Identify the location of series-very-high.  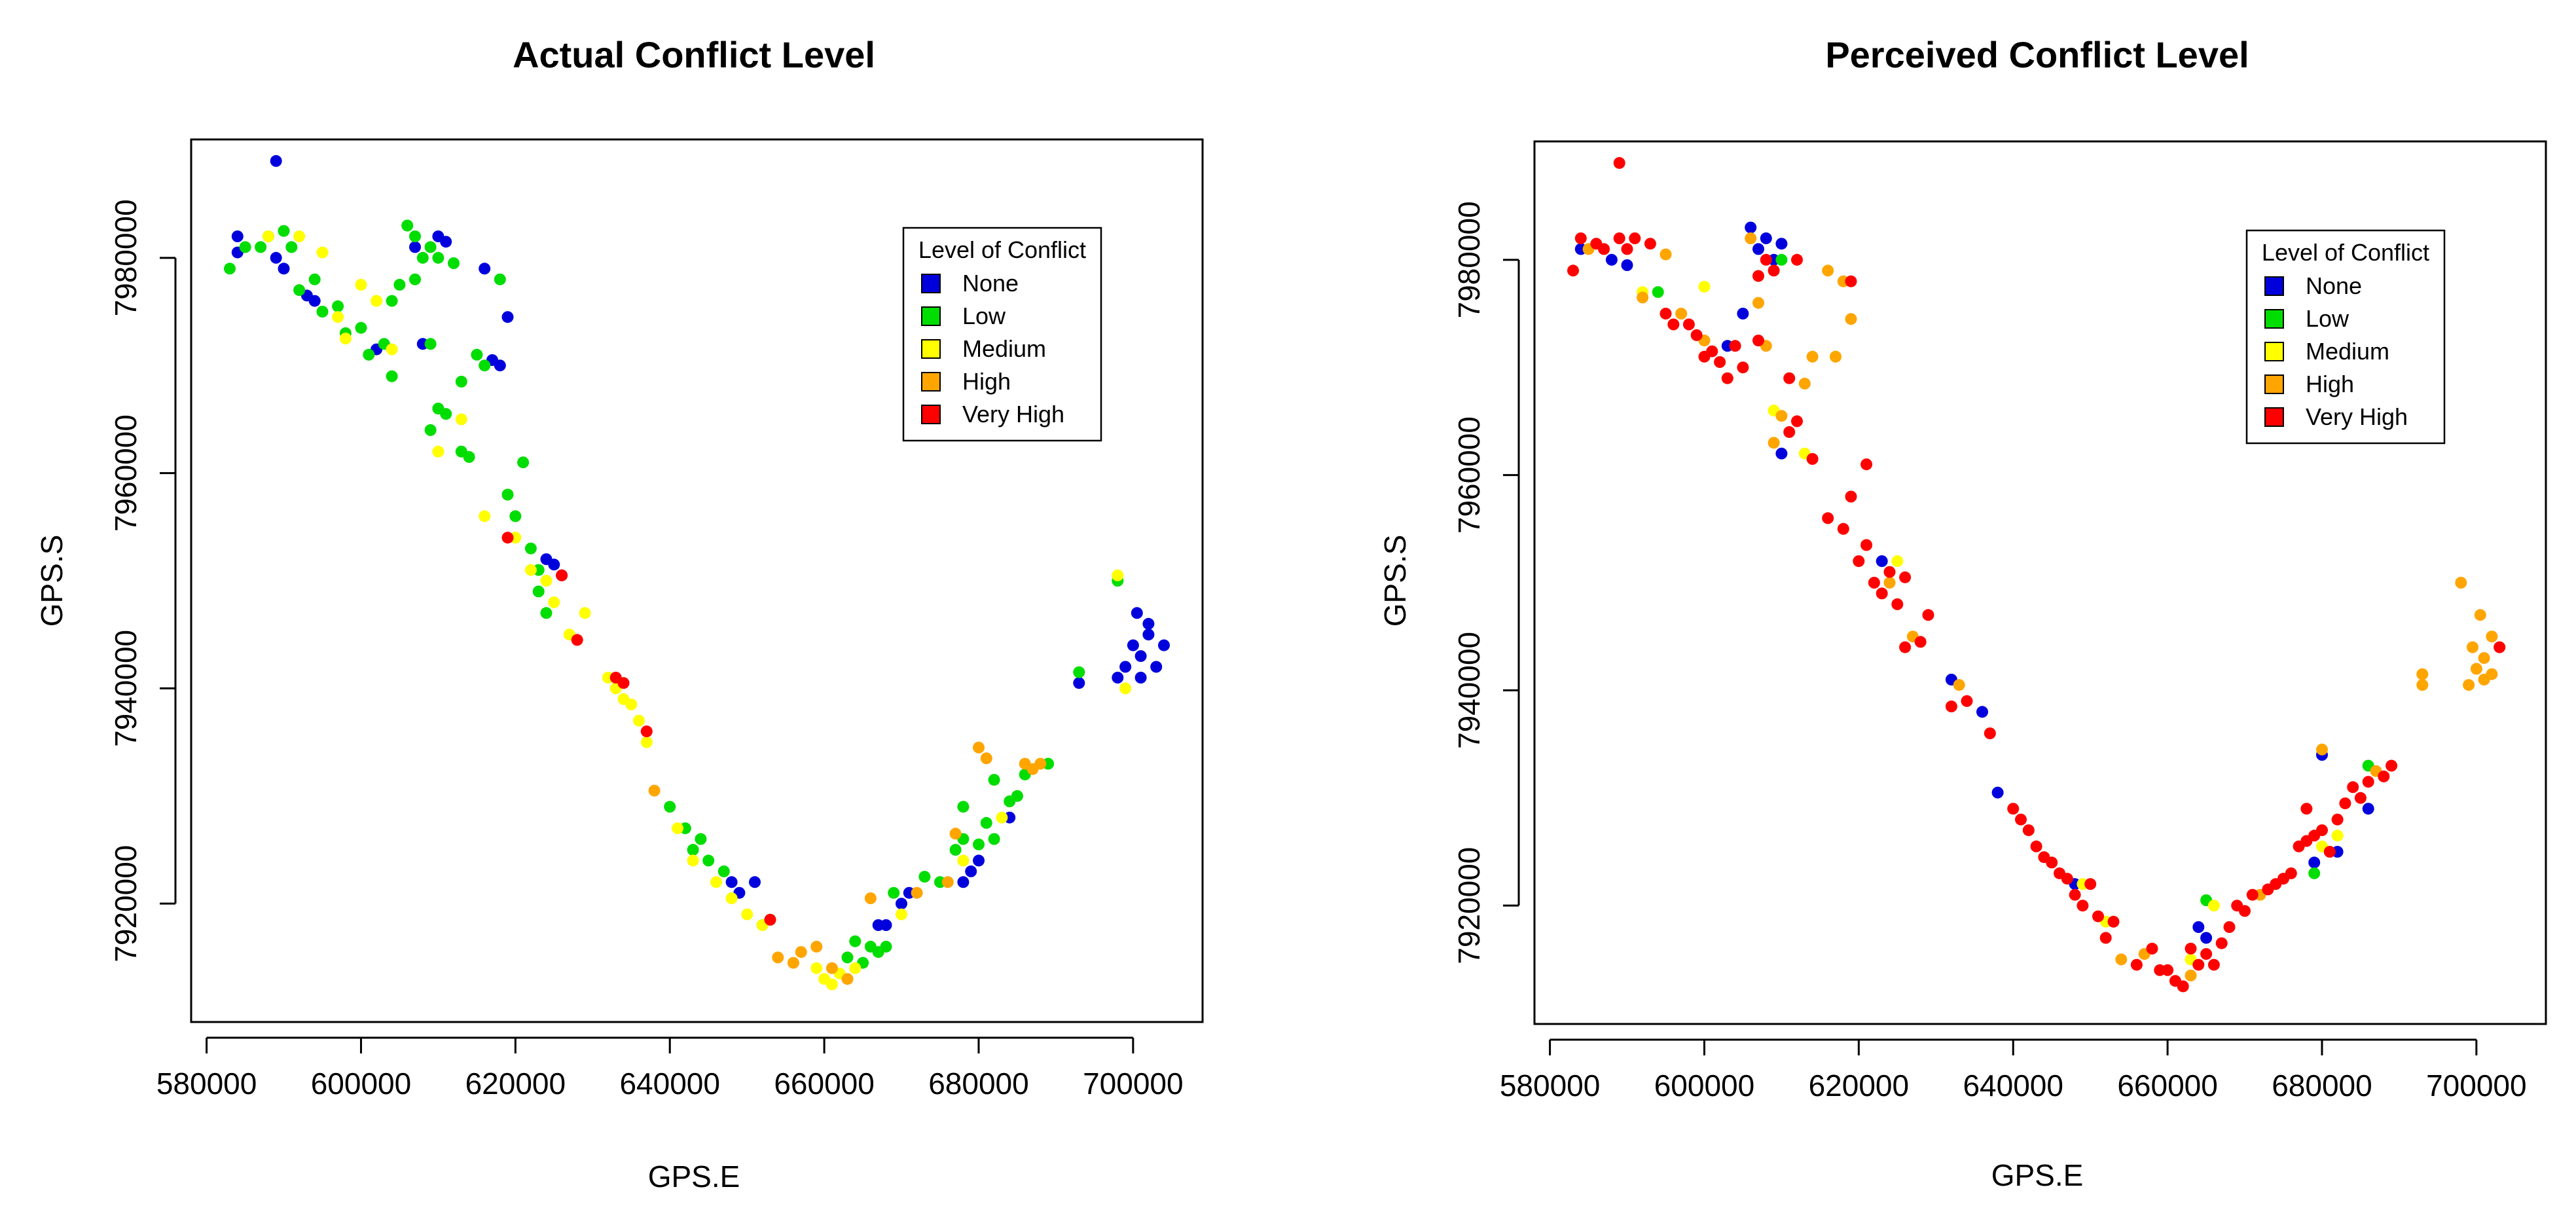
(638, 729).